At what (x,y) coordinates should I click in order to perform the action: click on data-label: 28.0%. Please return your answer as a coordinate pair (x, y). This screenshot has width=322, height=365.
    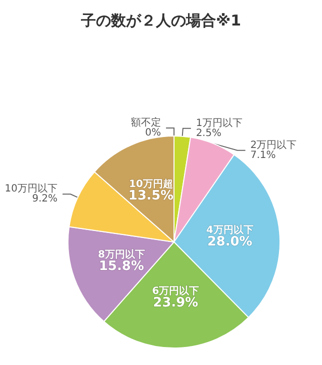
    Looking at the image, I should click on (229, 242).